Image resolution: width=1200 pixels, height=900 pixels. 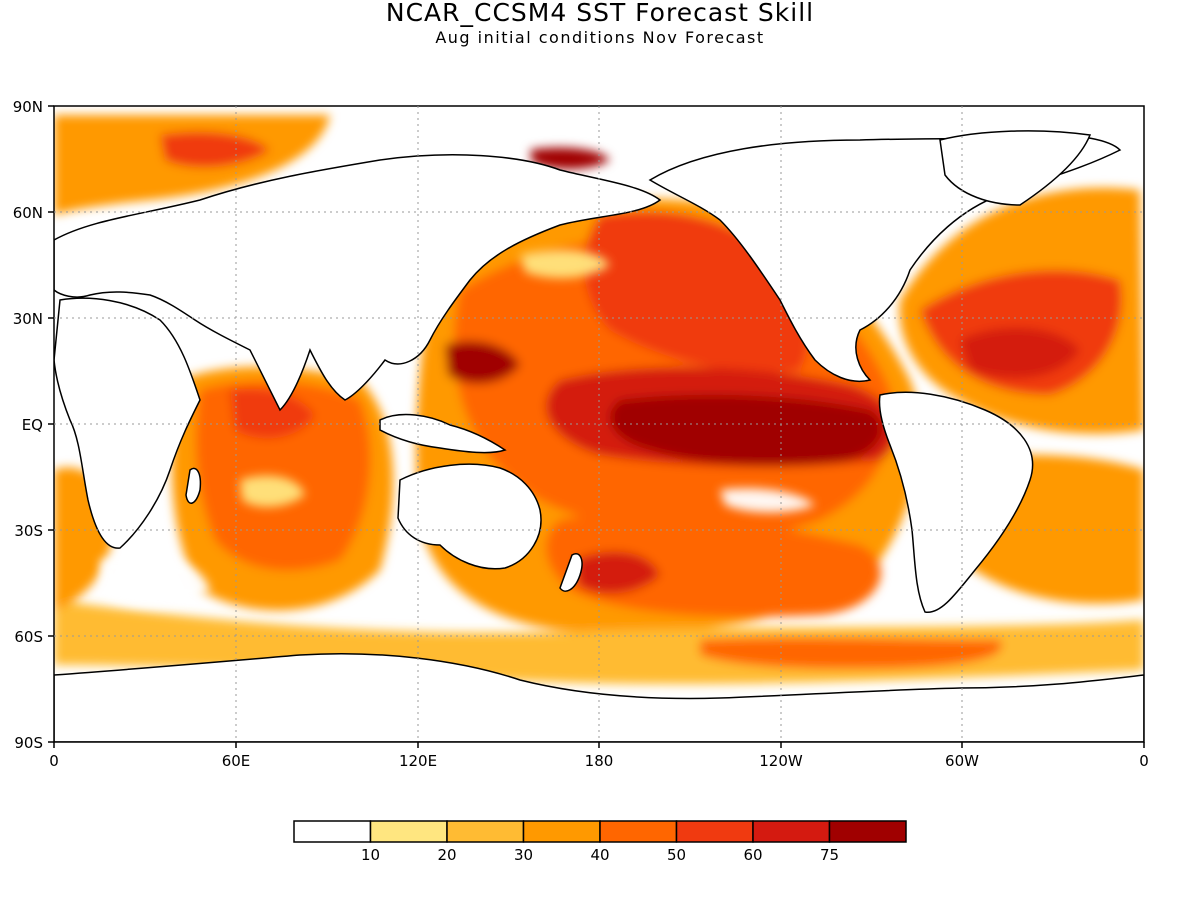 What do you see at coordinates (32, 425) in the screenshot?
I see `lat-label-EQ: EQ` at bounding box center [32, 425].